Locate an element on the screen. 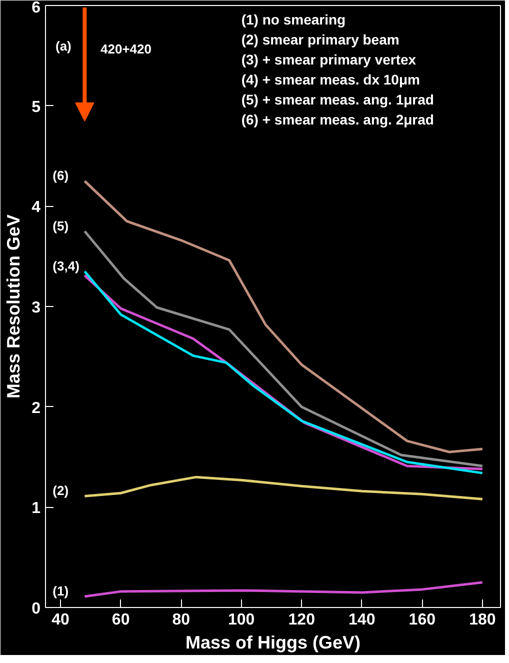  y-tick-label: 4 is located at coordinates (36, 207).